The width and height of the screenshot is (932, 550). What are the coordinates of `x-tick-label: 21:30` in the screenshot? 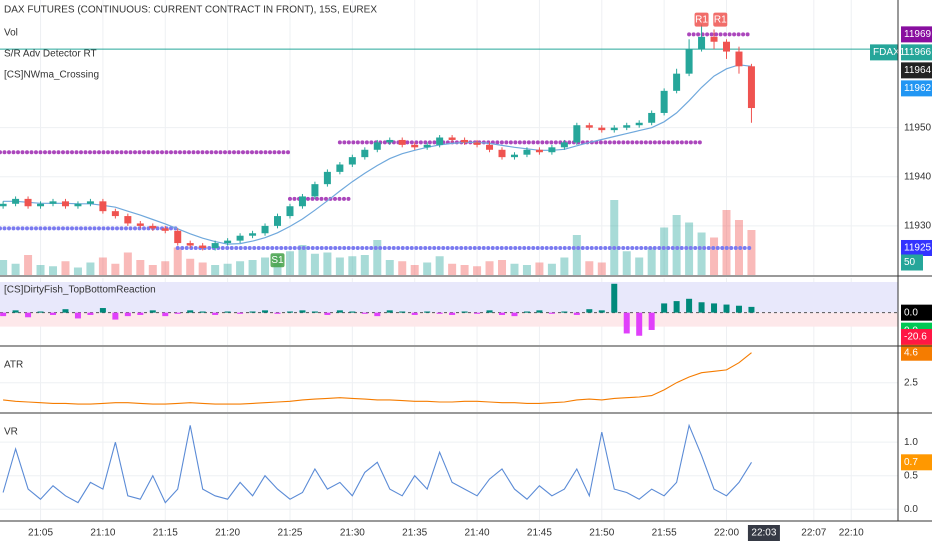 It's located at (352, 533).